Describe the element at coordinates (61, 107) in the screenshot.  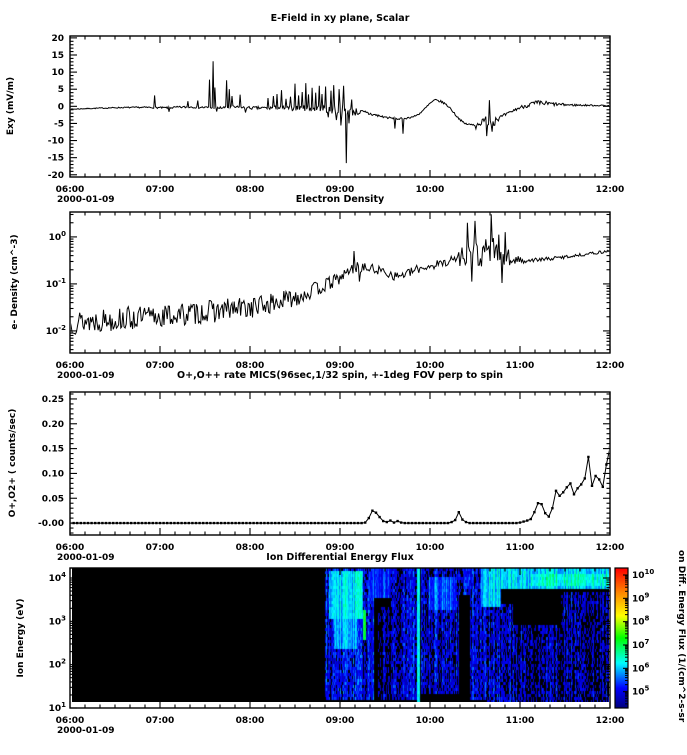
I see `y-tick-label: 0` at that location.